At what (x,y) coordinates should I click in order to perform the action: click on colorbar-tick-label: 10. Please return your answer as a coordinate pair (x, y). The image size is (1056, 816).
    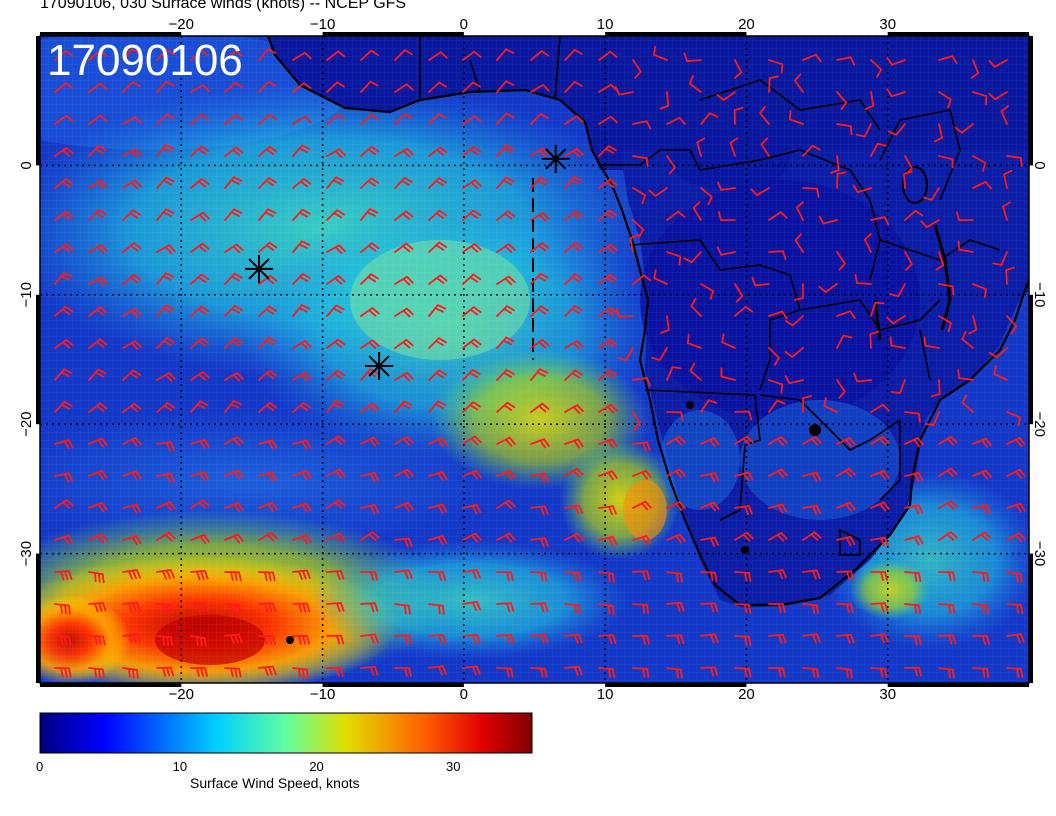
    Looking at the image, I should click on (180, 766).